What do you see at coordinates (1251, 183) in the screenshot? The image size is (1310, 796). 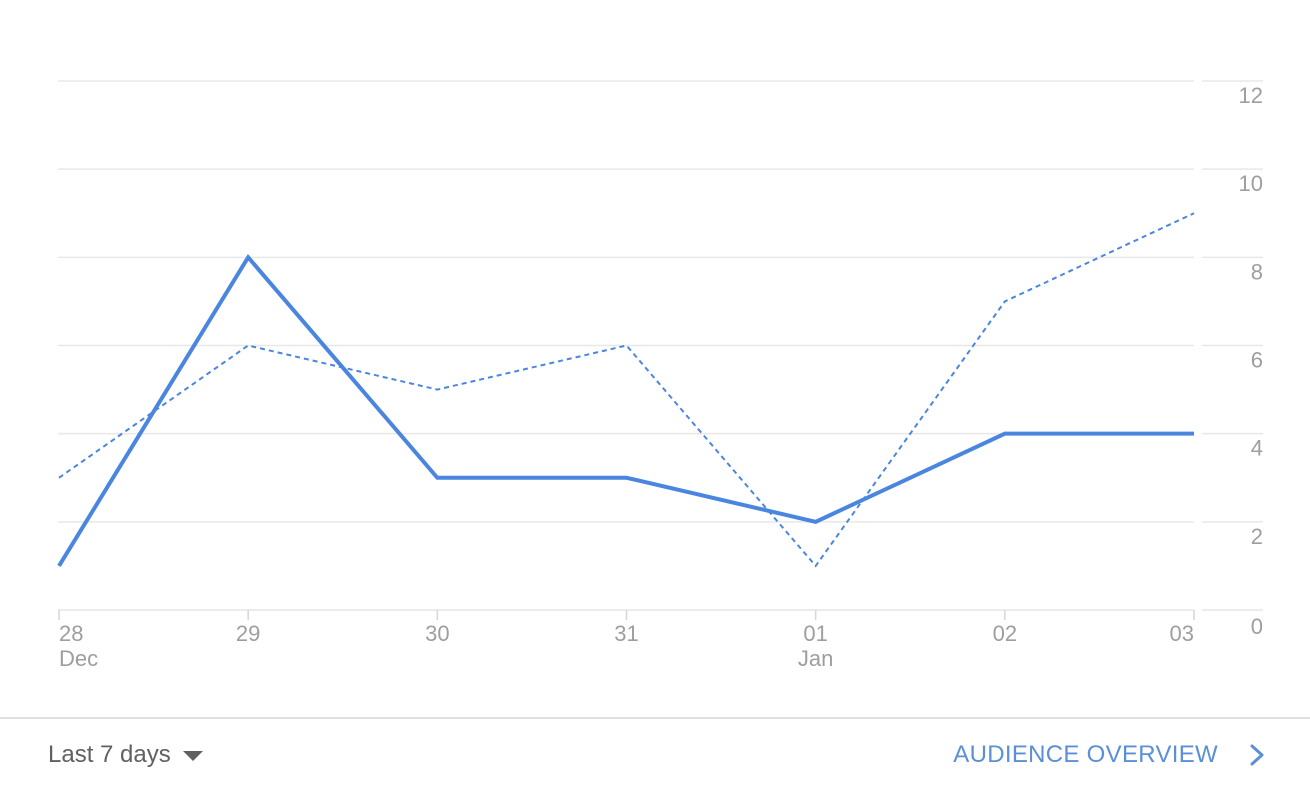 I see `y-tick-label-10: 10` at bounding box center [1251, 183].